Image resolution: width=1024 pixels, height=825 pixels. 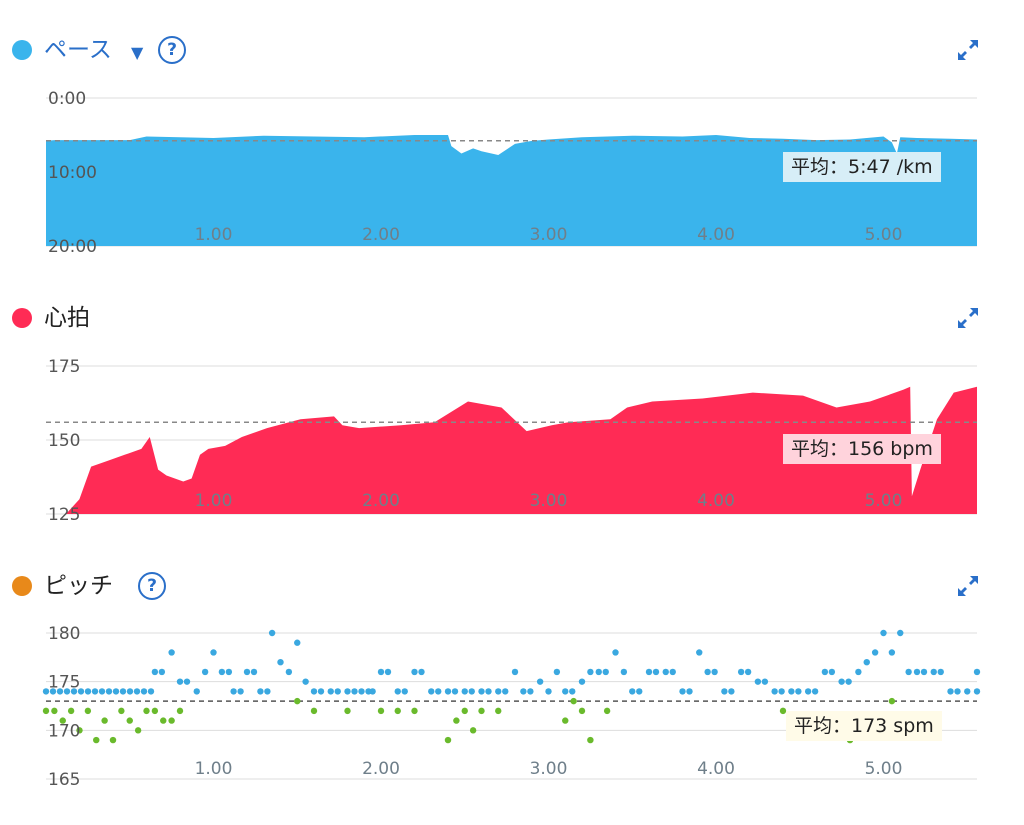 I want to click on pitch-ytick-label: 165, so click(x=64, y=780).